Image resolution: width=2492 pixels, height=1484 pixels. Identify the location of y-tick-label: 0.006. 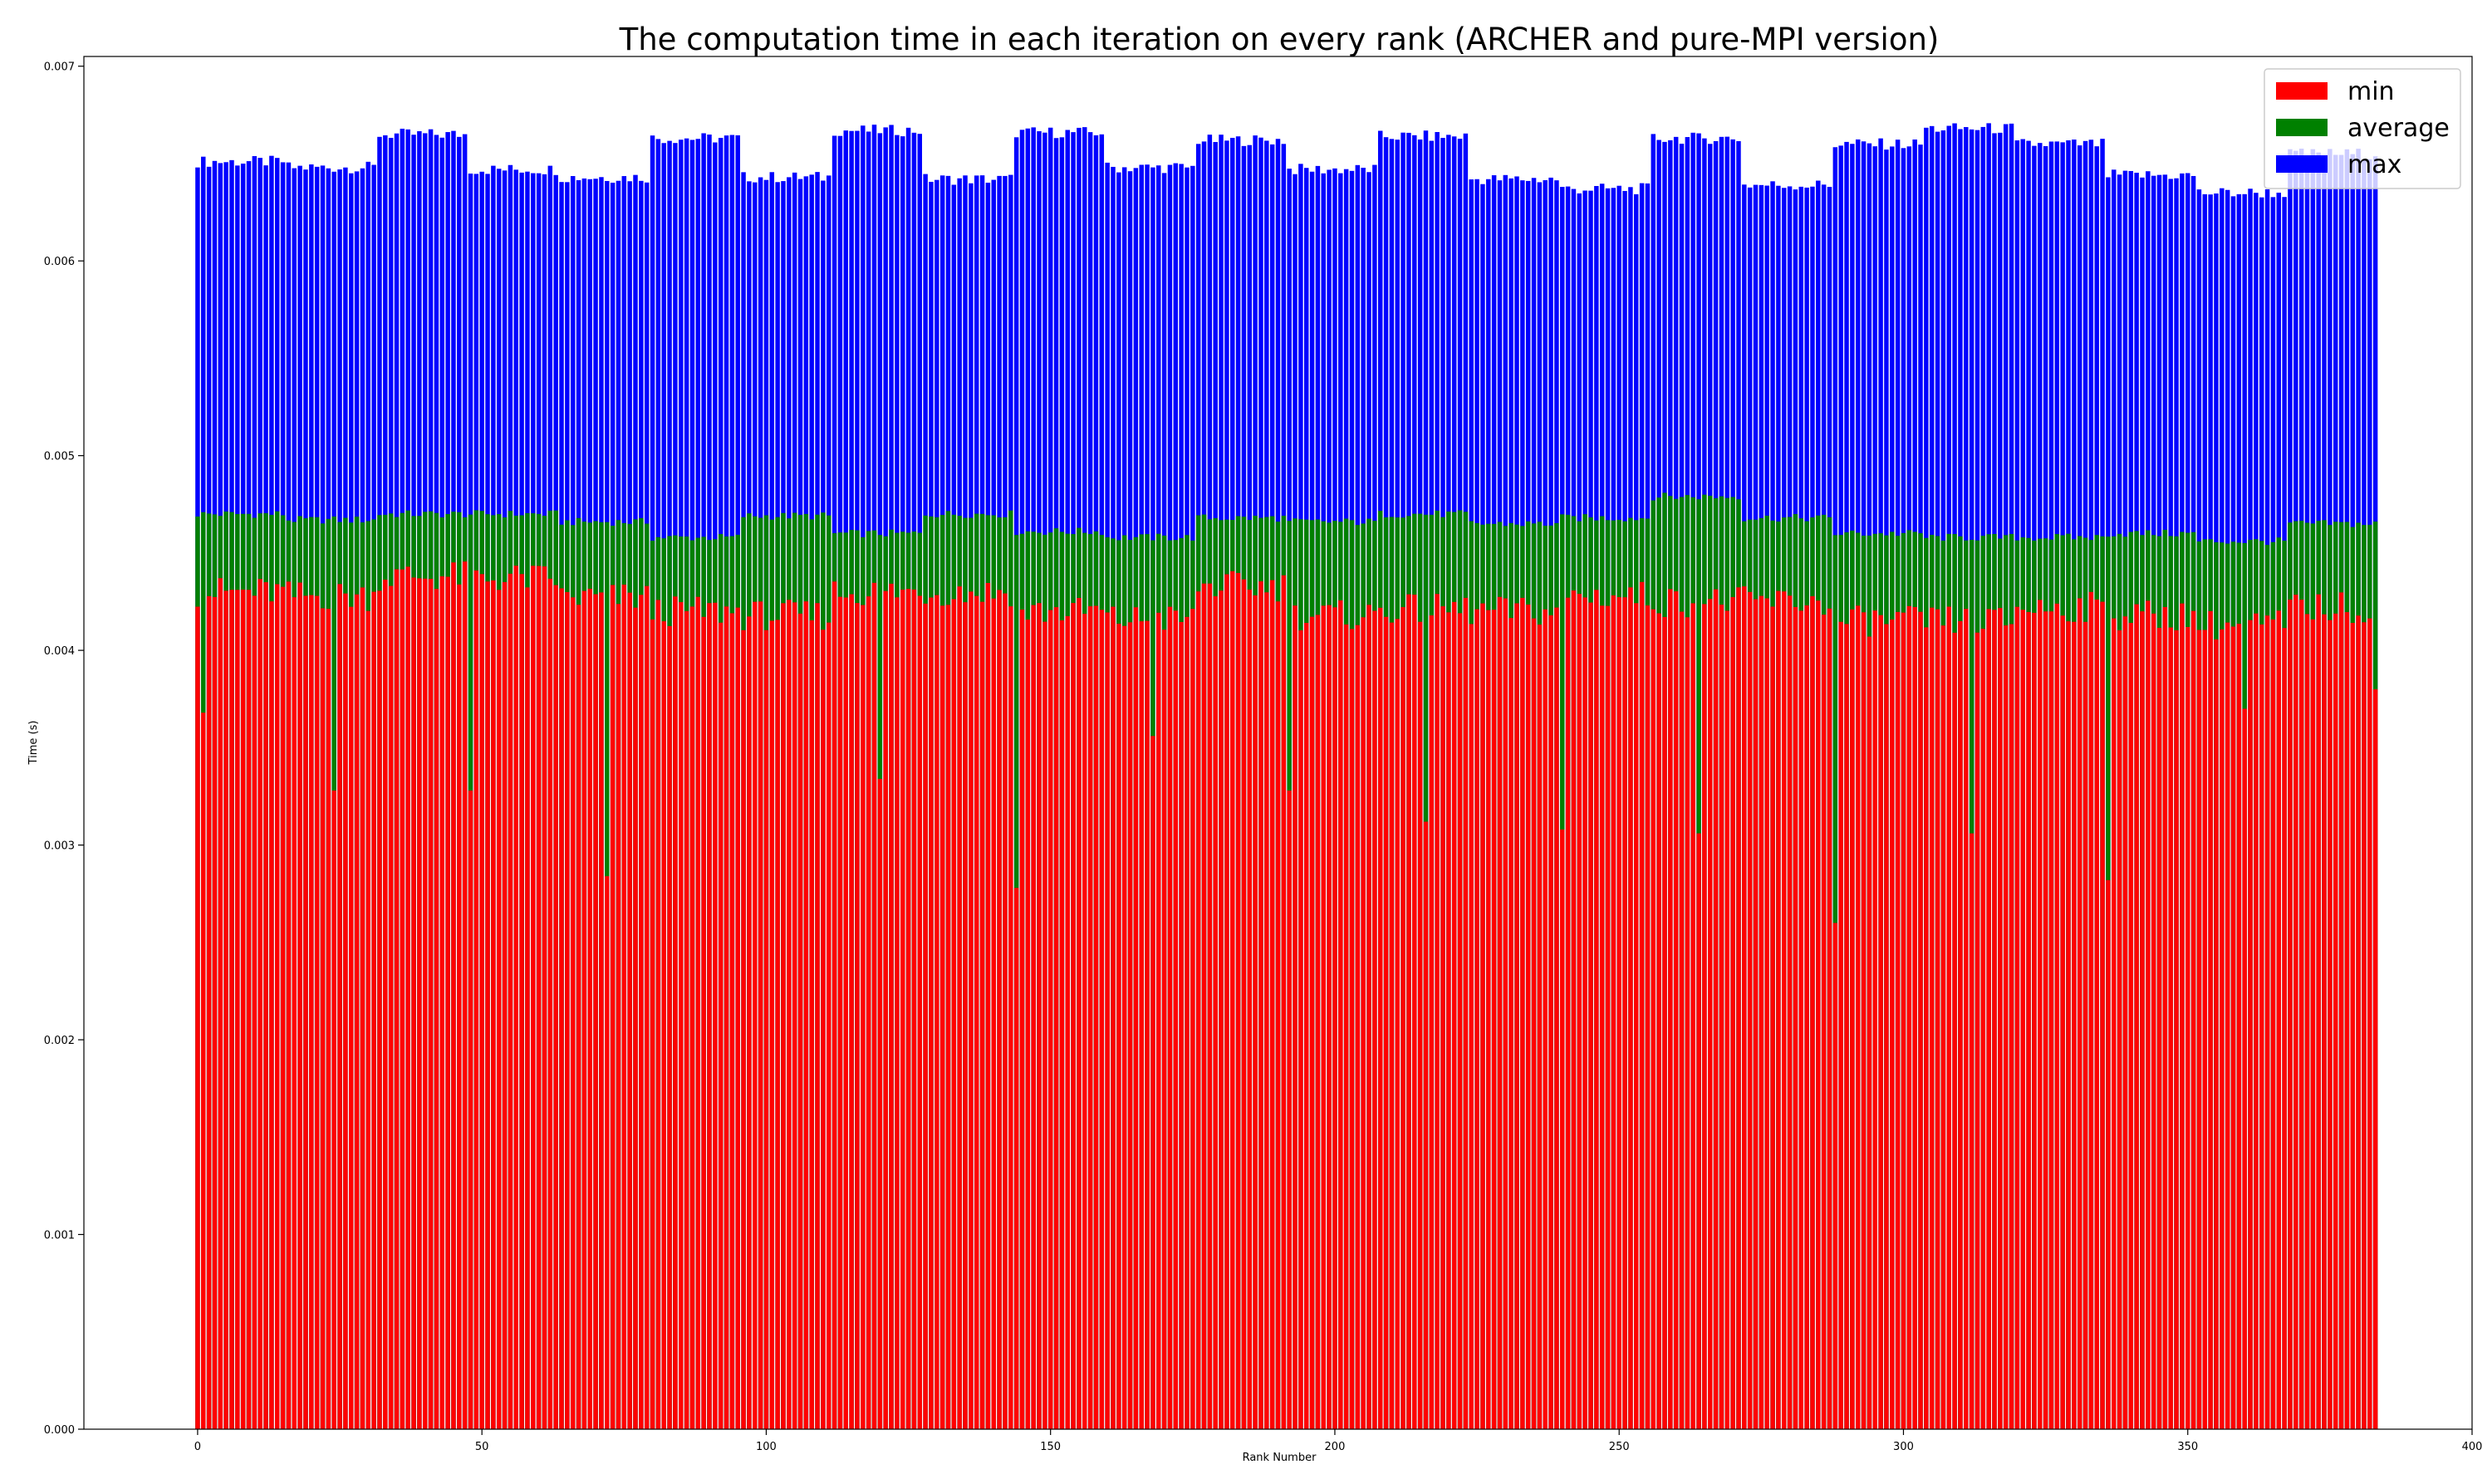
(59, 262).